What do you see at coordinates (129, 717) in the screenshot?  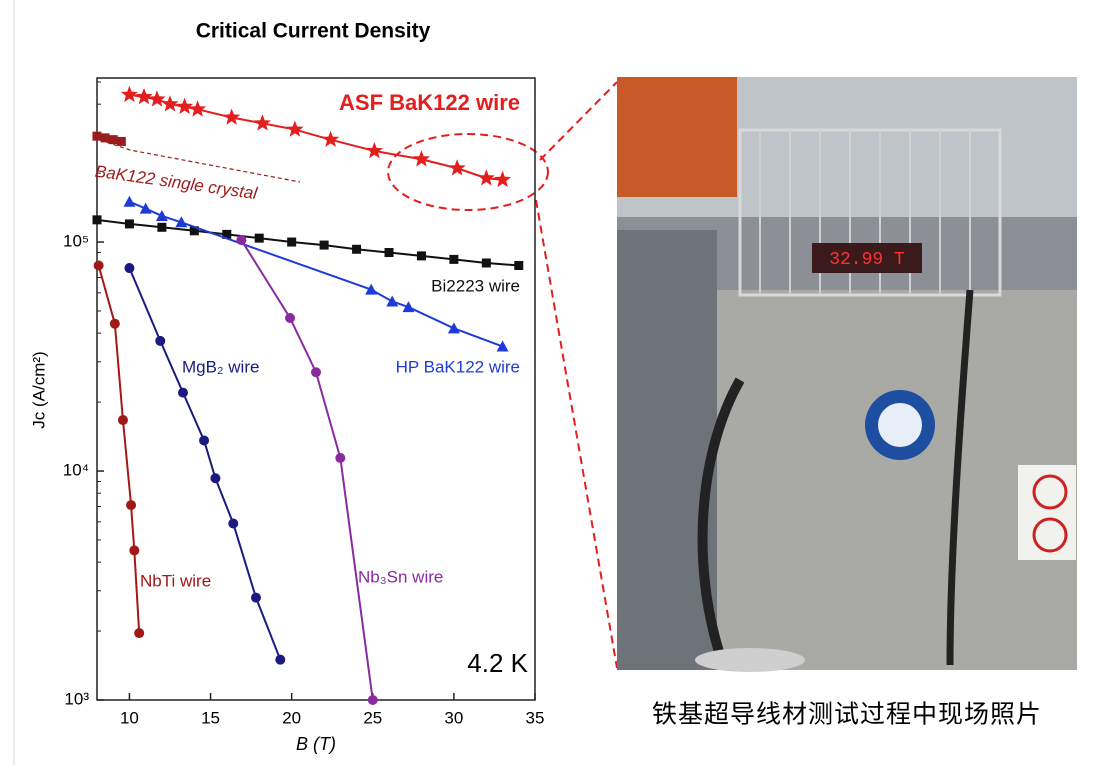 I see `x-tick-label: 10` at bounding box center [129, 717].